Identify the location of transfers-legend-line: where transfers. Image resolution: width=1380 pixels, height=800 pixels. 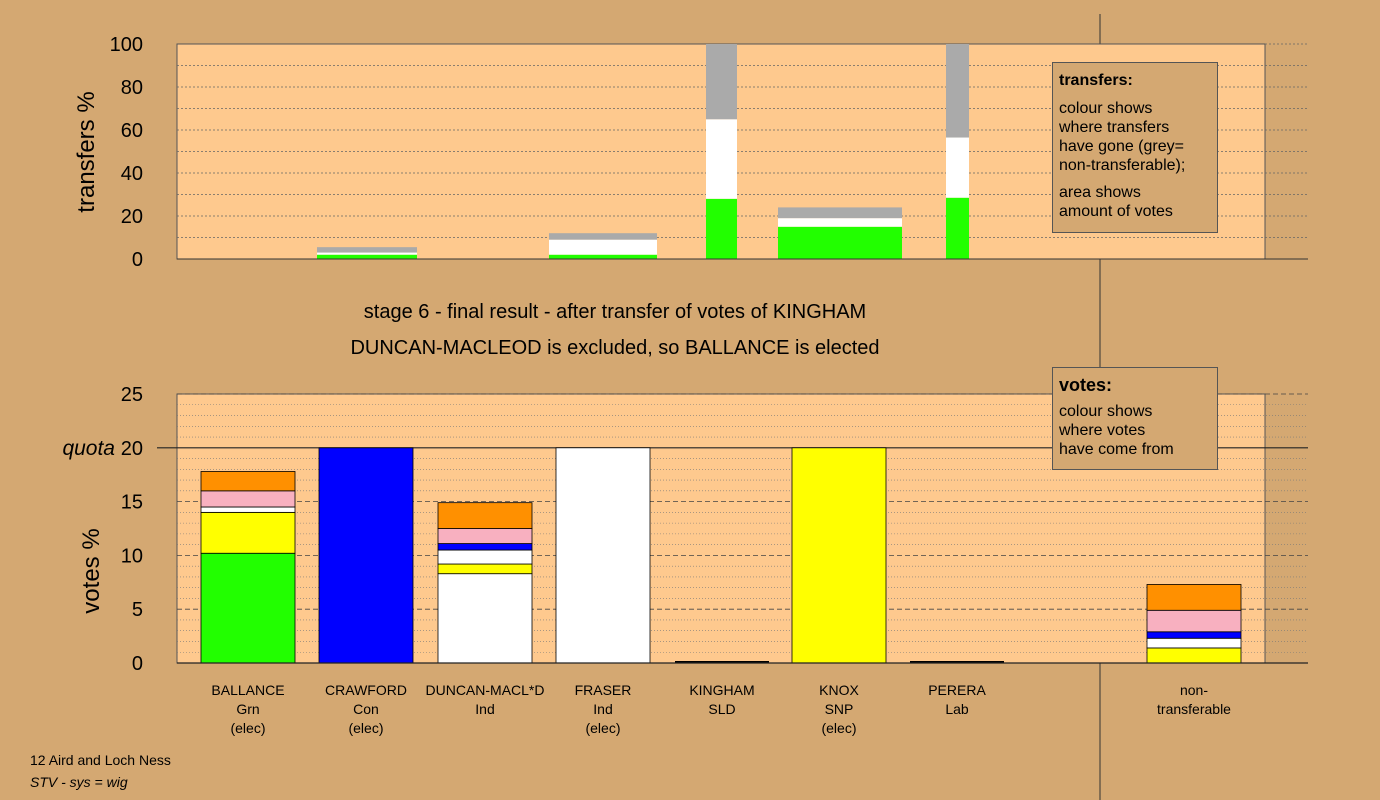
(1114, 127).